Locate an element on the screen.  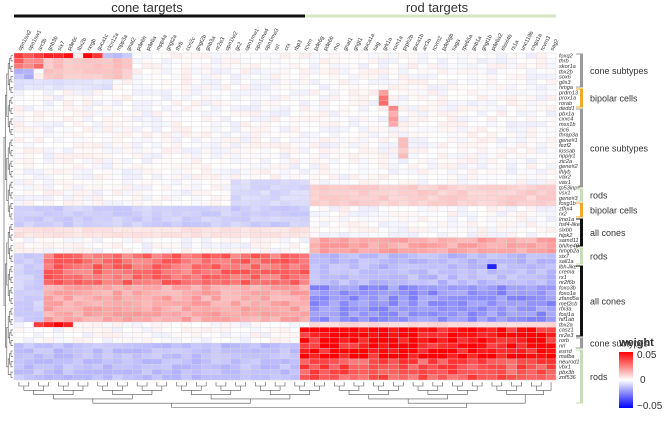
legend-tick-max: 0.05 is located at coordinates (647, 355).